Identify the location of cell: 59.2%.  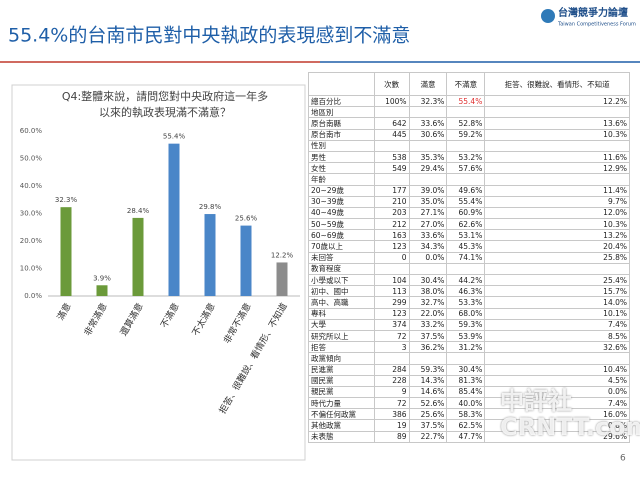
(466, 134).